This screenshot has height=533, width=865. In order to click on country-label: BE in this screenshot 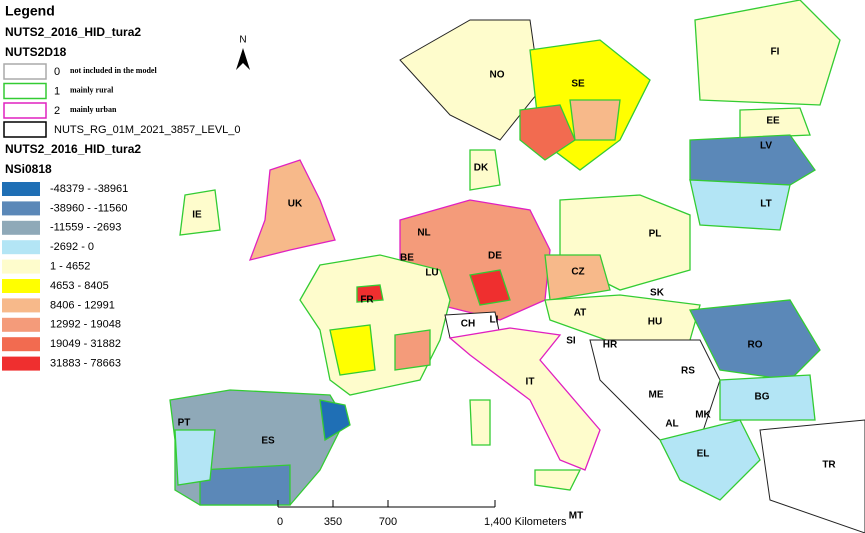, I will do `click(407, 258)`.